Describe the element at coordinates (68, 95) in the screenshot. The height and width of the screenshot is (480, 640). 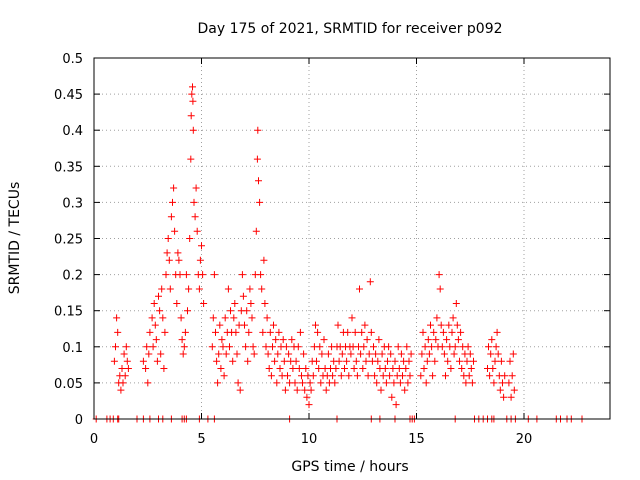
I see `y-tick-label: 0.45` at that location.